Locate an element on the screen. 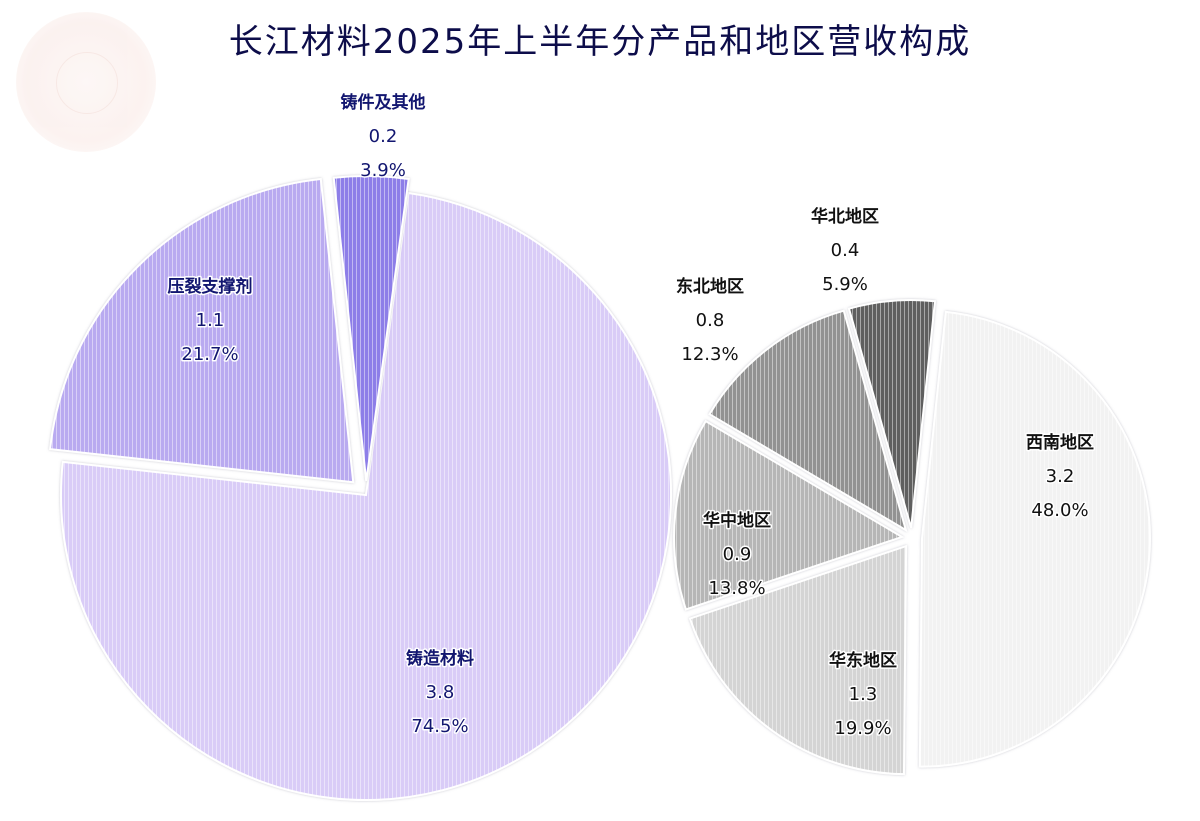 The height and width of the screenshot is (821, 1200). slice-label-percent: 48.0% is located at coordinates (1059, 510).